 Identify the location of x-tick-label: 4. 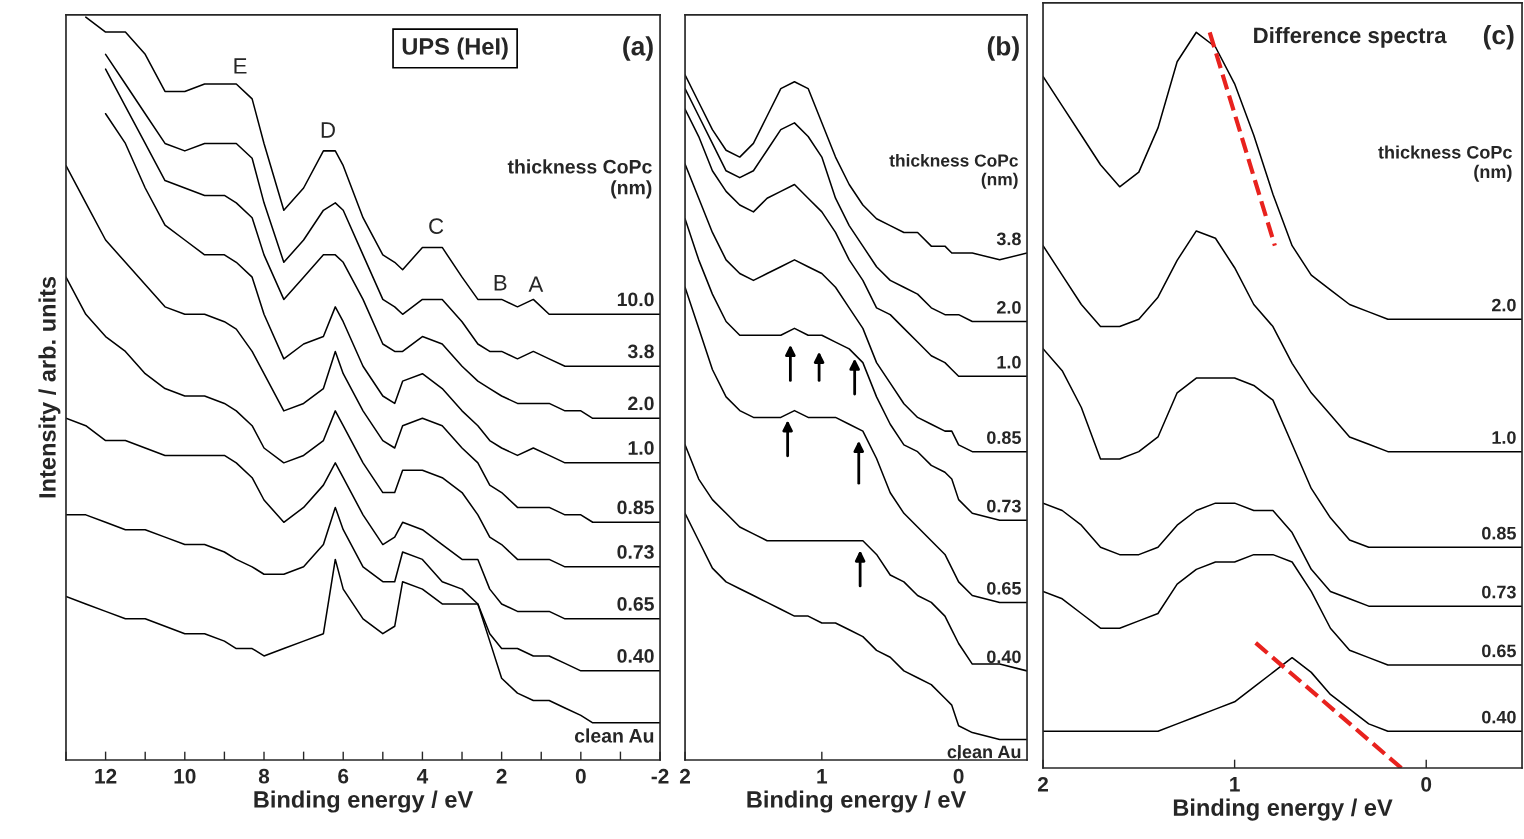
(422, 776).